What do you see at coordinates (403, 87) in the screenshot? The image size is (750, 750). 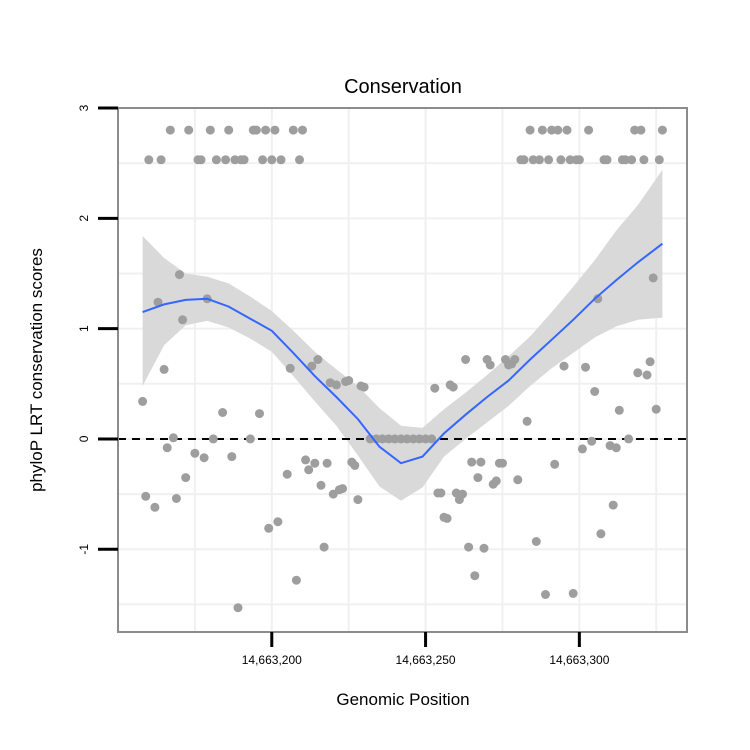 I see `chart-title: Conservation` at bounding box center [403, 87].